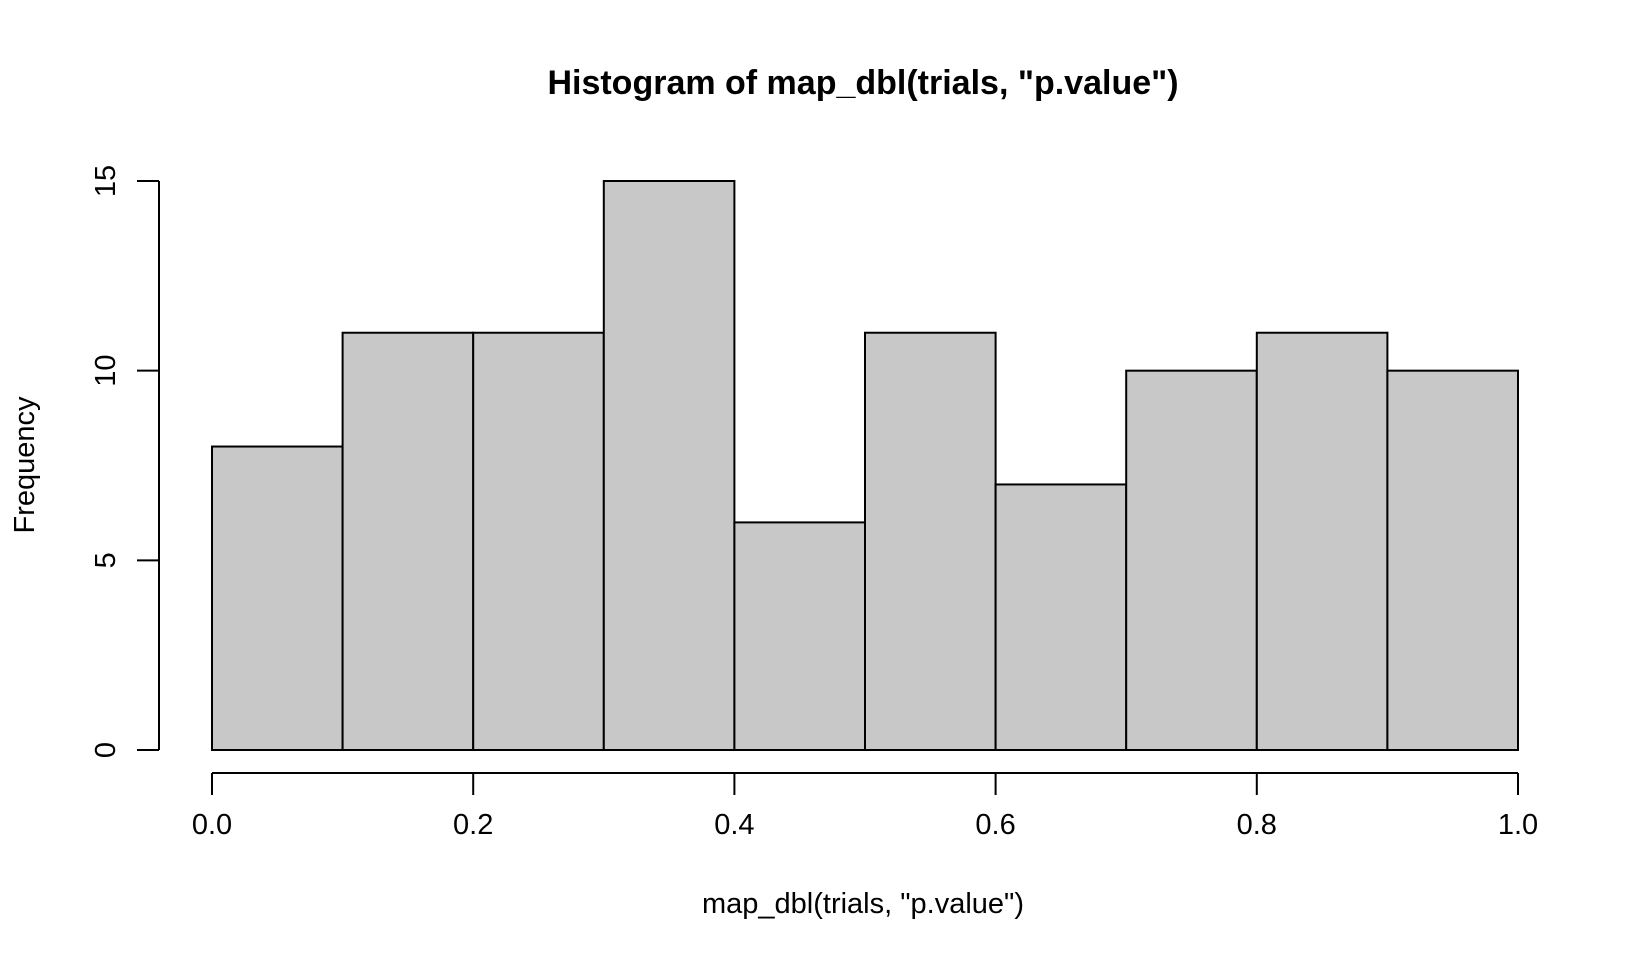 The height and width of the screenshot is (960, 1632). What do you see at coordinates (25, 465) in the screenshot?
I see `y-axis-label: Frequency` at bounding box center [25, 465].